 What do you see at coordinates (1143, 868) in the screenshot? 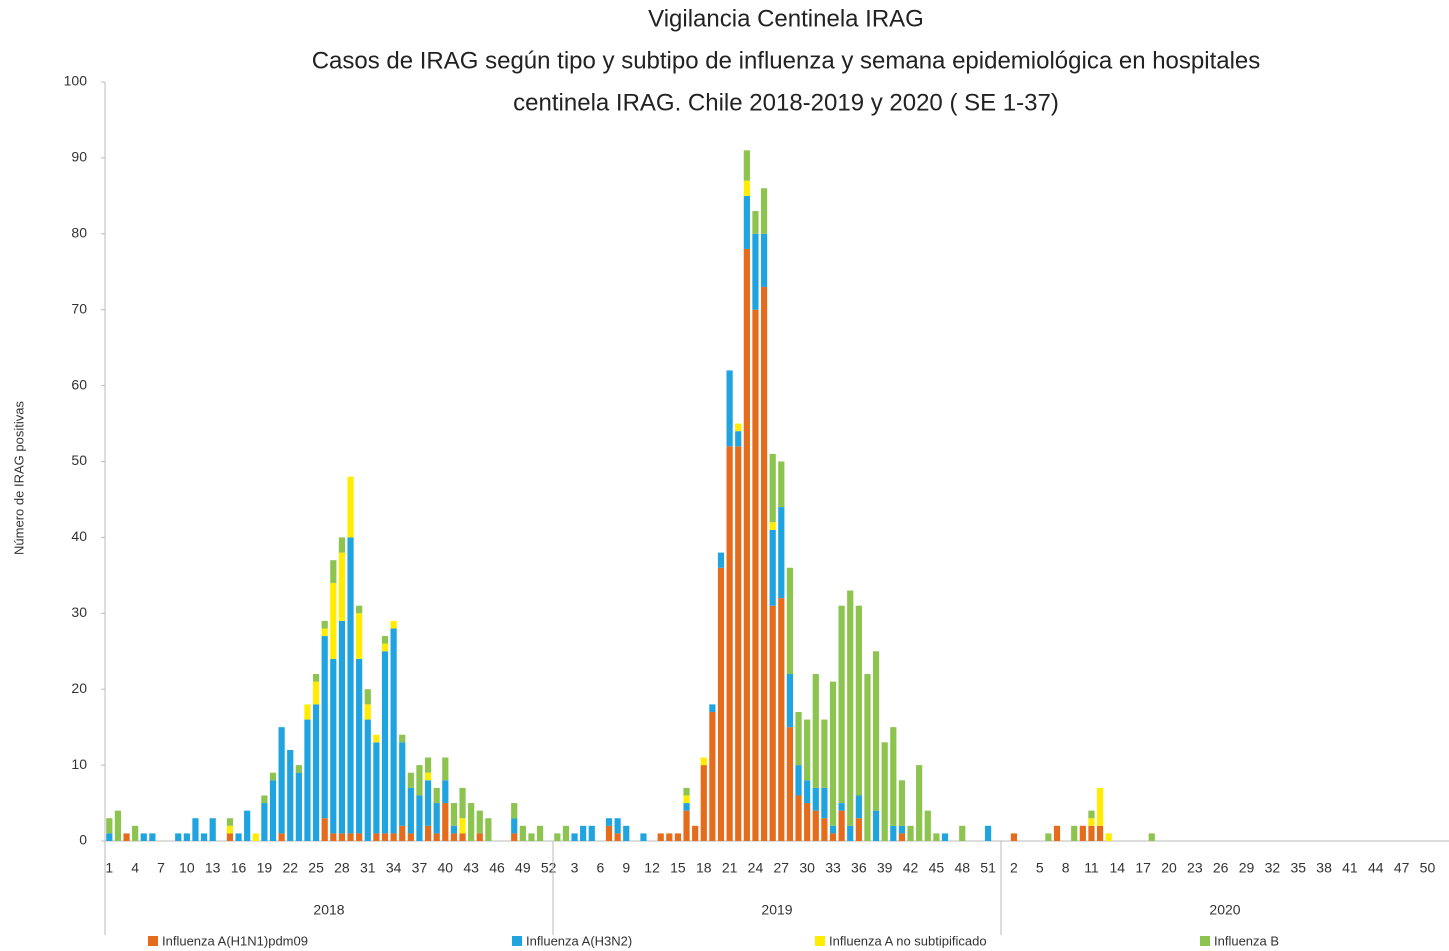
I see `x-tick-label: 17` at bounding box center [1143, 868].